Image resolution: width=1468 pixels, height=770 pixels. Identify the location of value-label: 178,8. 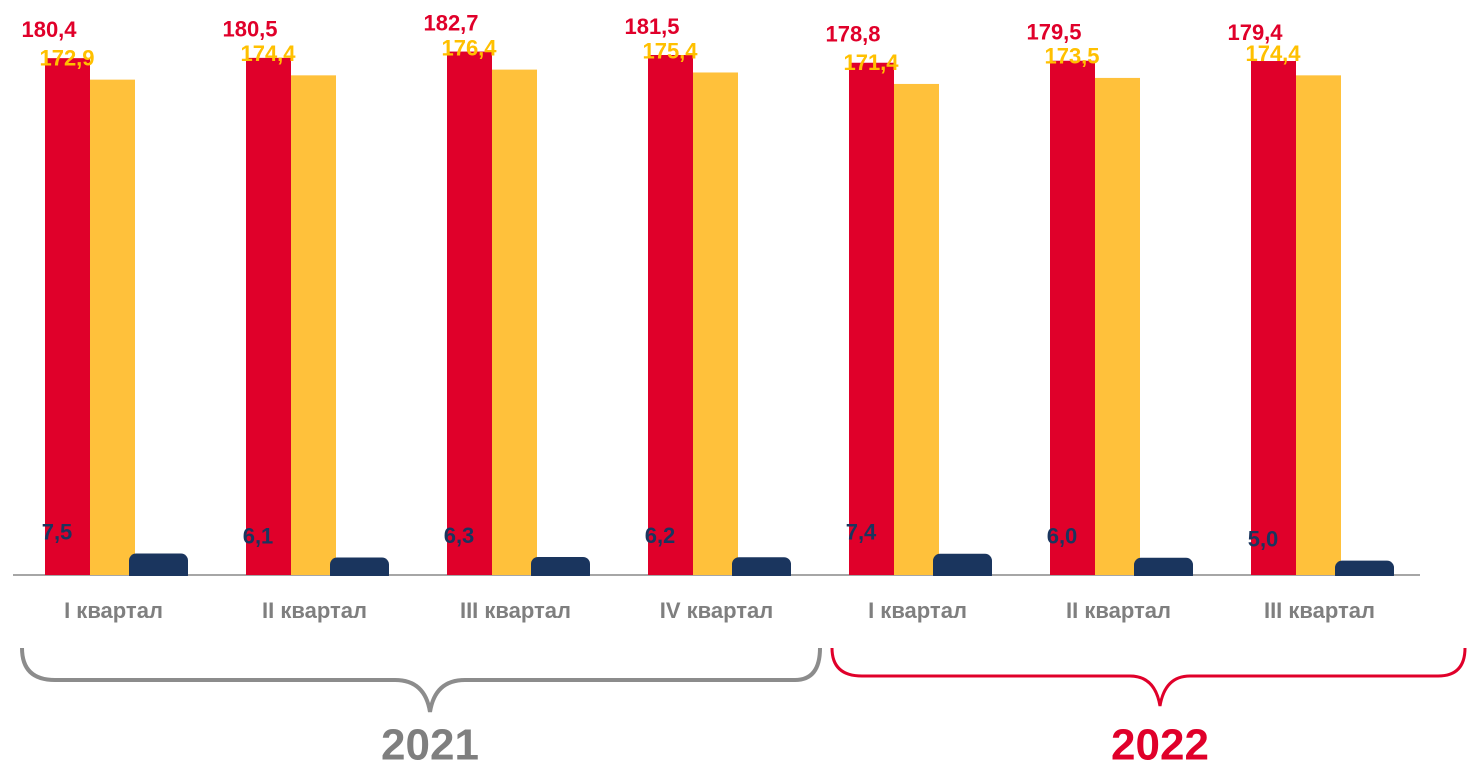
(852, 34).